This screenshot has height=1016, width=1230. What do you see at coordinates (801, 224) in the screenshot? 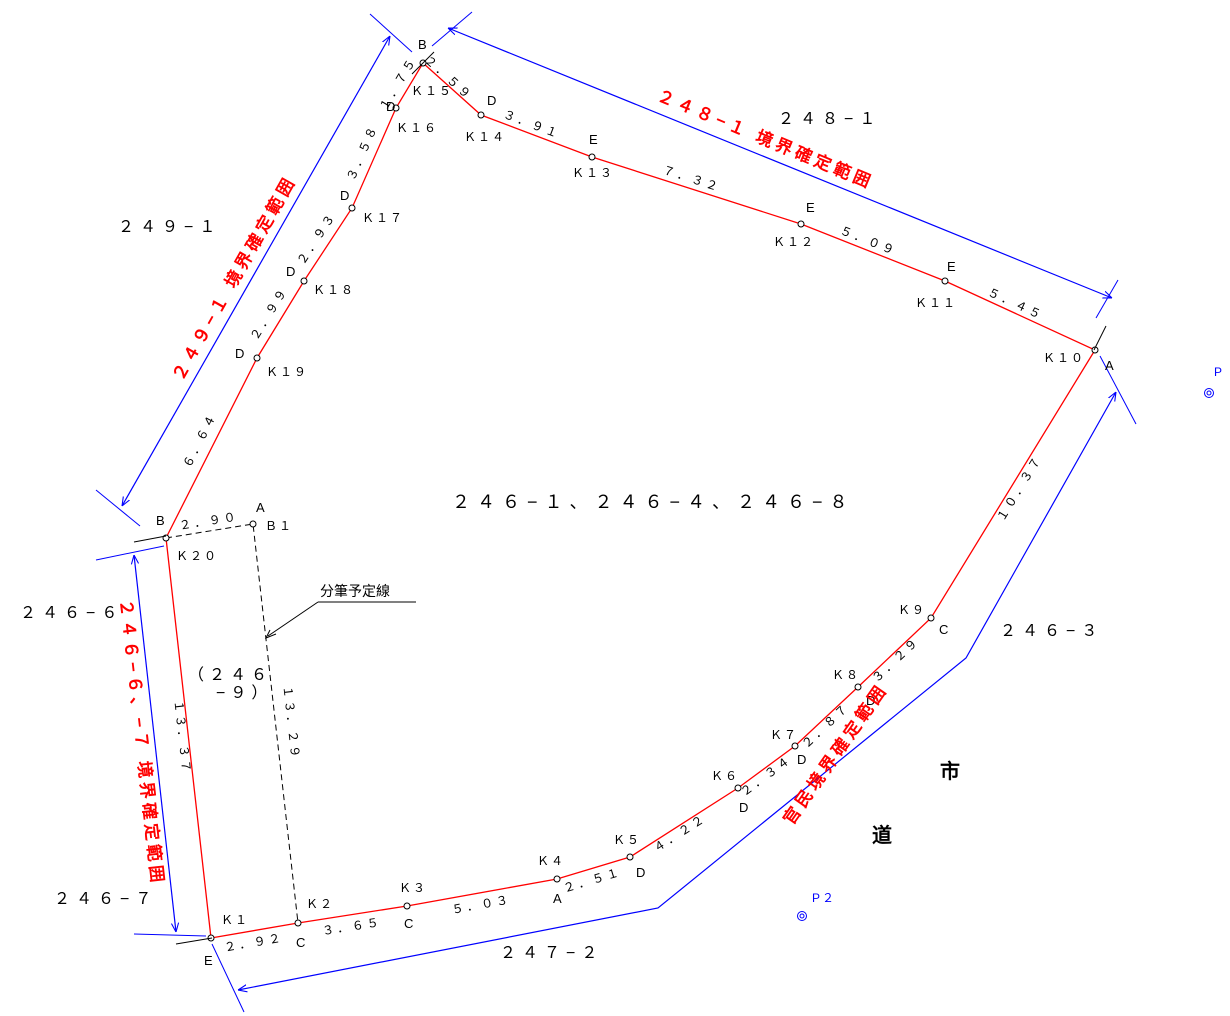
I see `survey-point-k12` at bounding box center [801, 224].